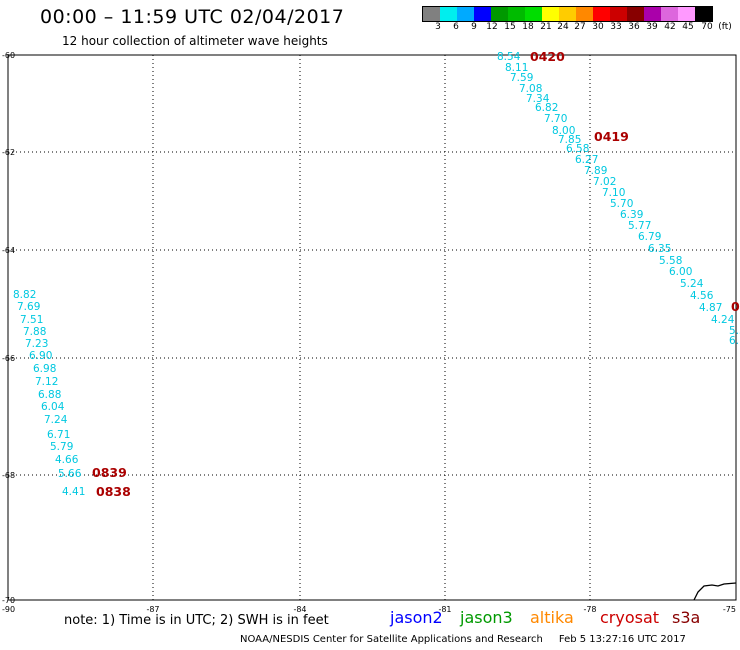 The height and width of the screenshot is (650, 740). Describe the element at coordinates (516, 68) in the screenshot. I see `wave-height-label: 8.11` at that location.